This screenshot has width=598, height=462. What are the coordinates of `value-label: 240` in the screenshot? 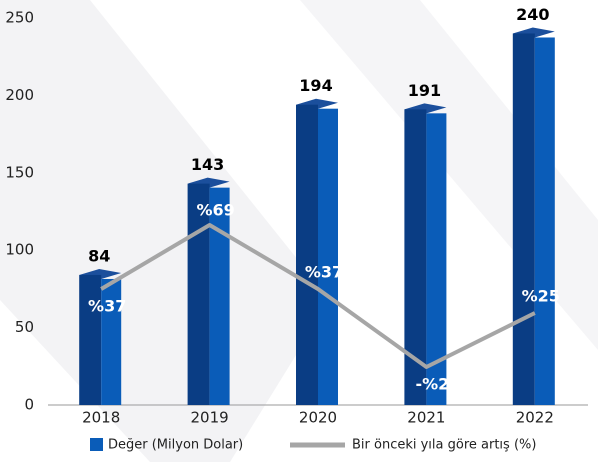 It's located at (532, 14).